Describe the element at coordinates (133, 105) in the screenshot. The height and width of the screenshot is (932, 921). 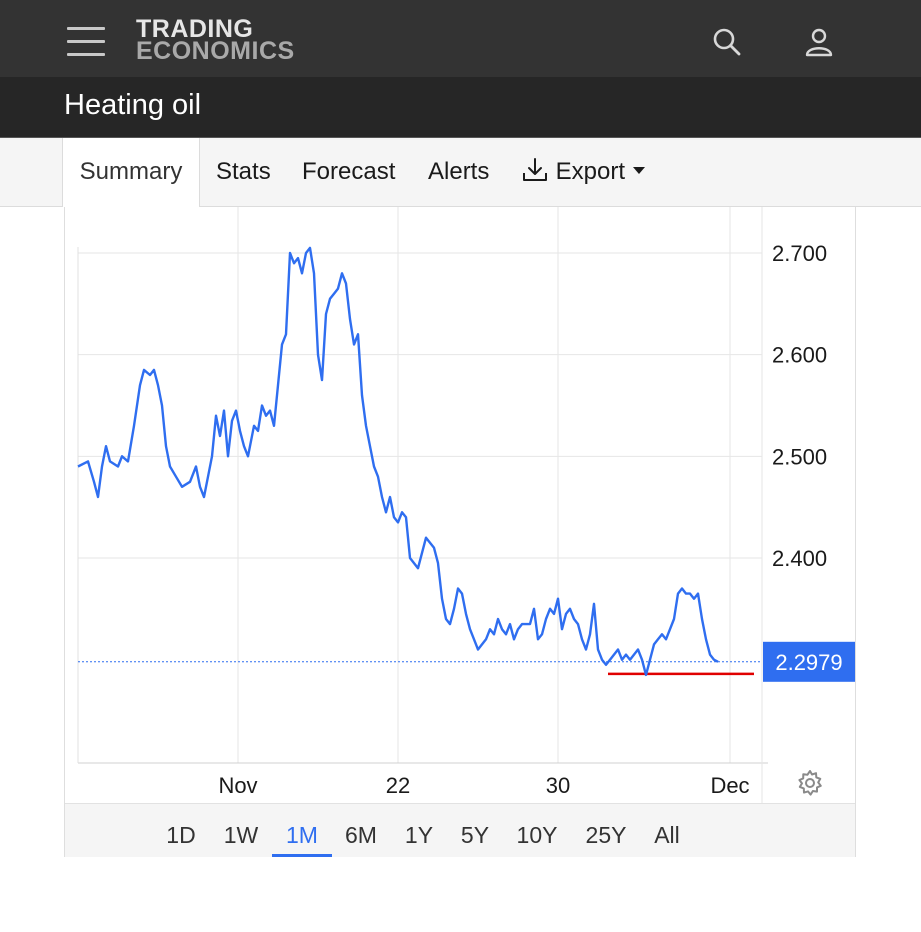
I see `page-title: Heating oil` at that location.